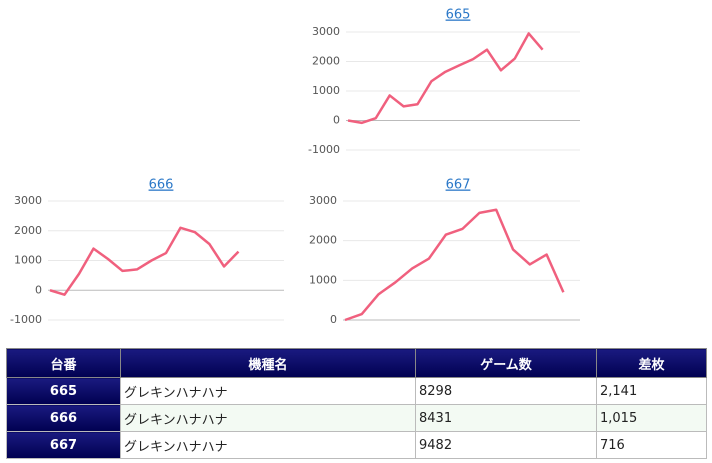 The image size is (712, 463). Describe the element at coordinates (161, 185) in the screenshot. I see `chart-title: 666` at that location.